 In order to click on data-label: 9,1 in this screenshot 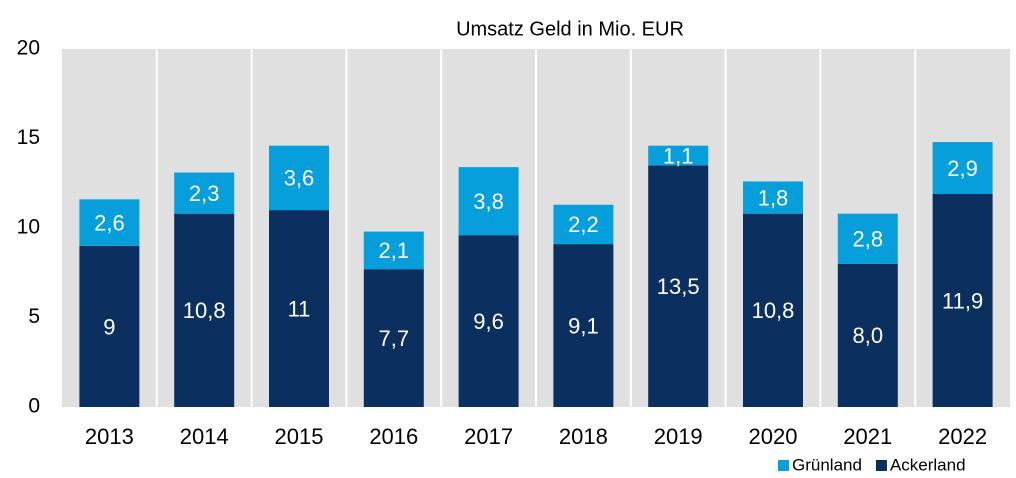, I will do `click(583, 325)`.